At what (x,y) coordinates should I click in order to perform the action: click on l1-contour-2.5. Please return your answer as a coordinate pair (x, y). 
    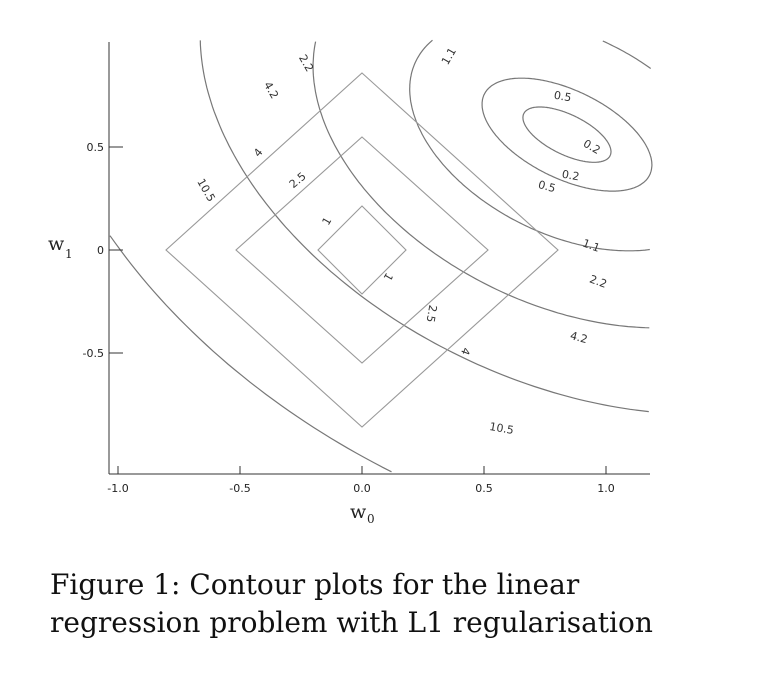
    Looking at the image, I should click on (362, 250).